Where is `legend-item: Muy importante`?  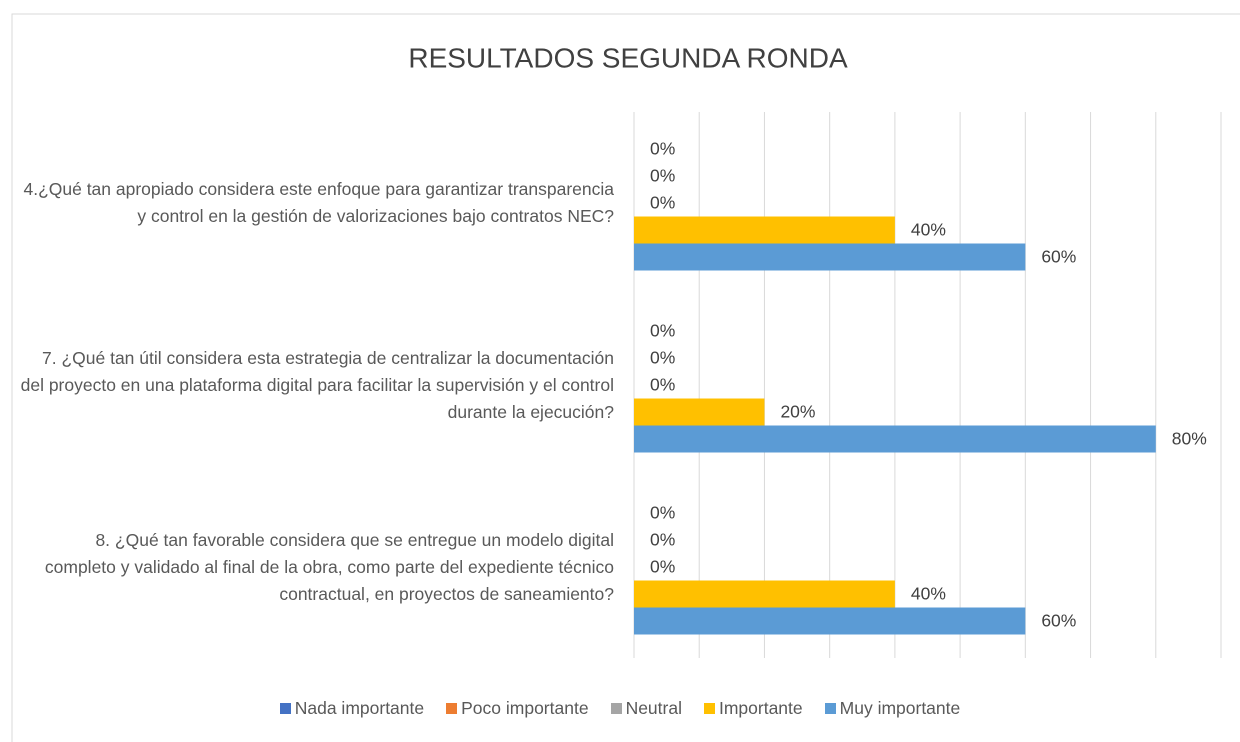
legend-item: Muy importante is located at coordinates (892, 708).